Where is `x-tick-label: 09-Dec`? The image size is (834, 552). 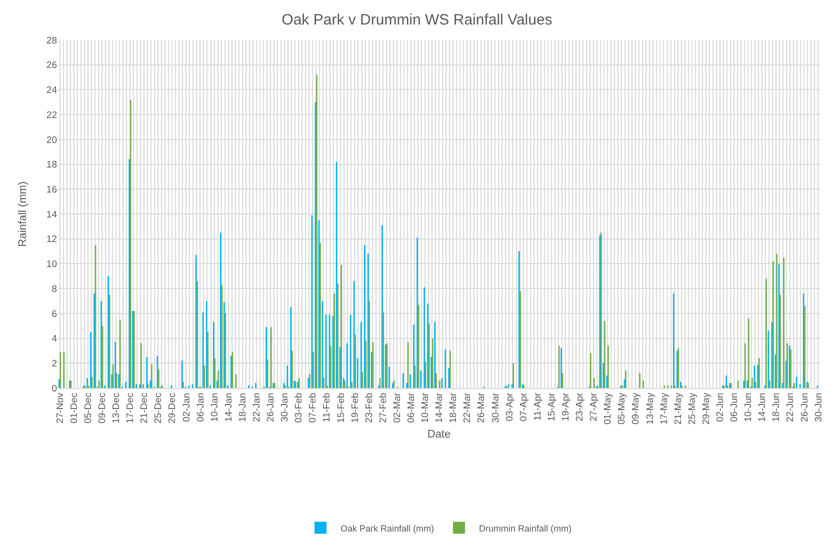 x-tick-label: 09-Dec is located at coordinates (102, 408).